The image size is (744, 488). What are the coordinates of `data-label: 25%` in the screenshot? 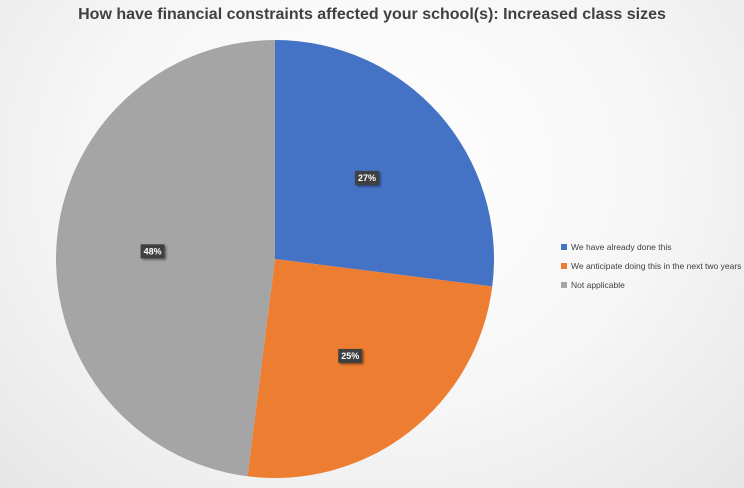 It's located at (350, 355).